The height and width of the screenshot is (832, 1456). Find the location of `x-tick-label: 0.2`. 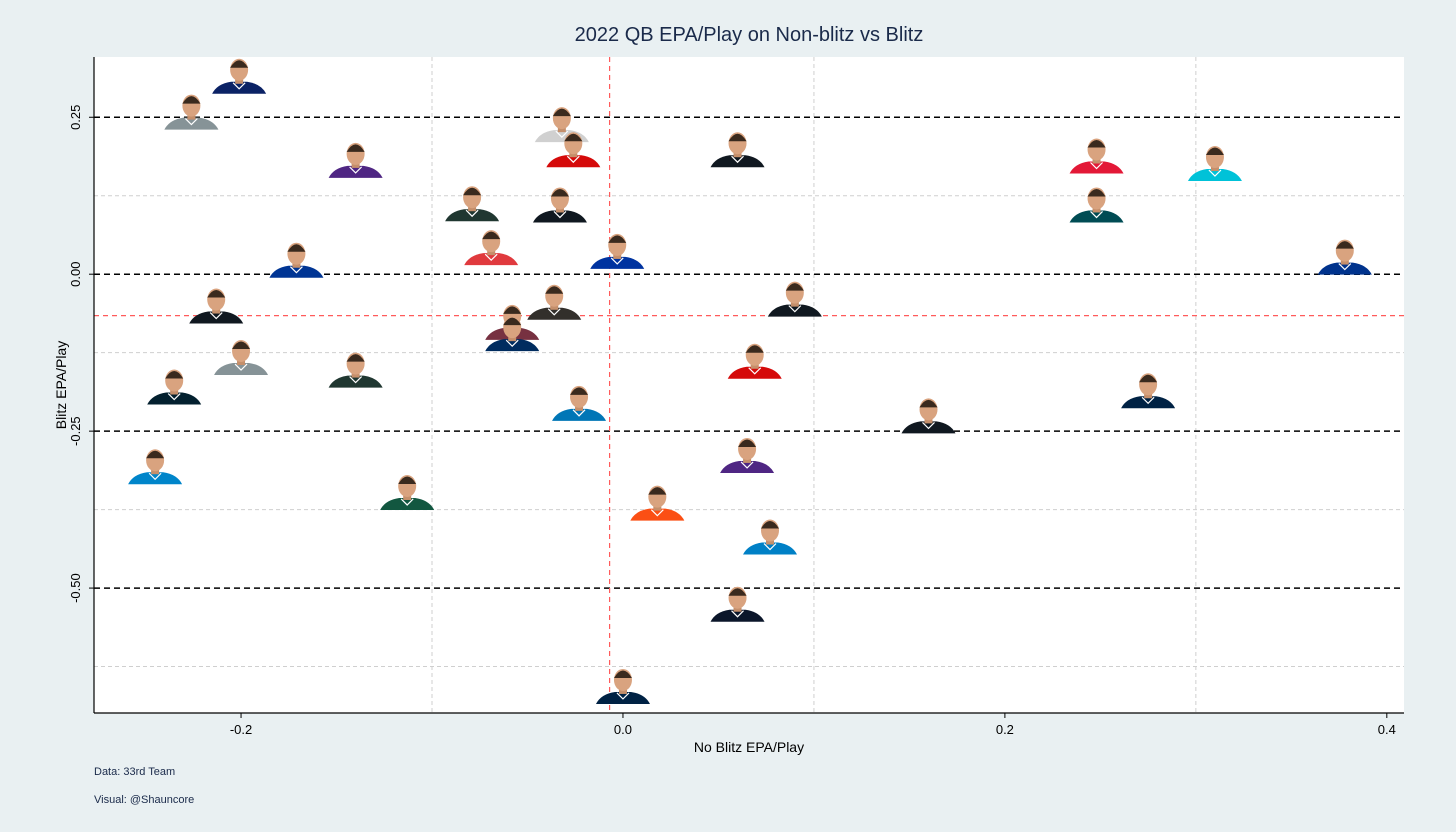

x-tick-label: 0.2 is located at coordinates (1005, 729).